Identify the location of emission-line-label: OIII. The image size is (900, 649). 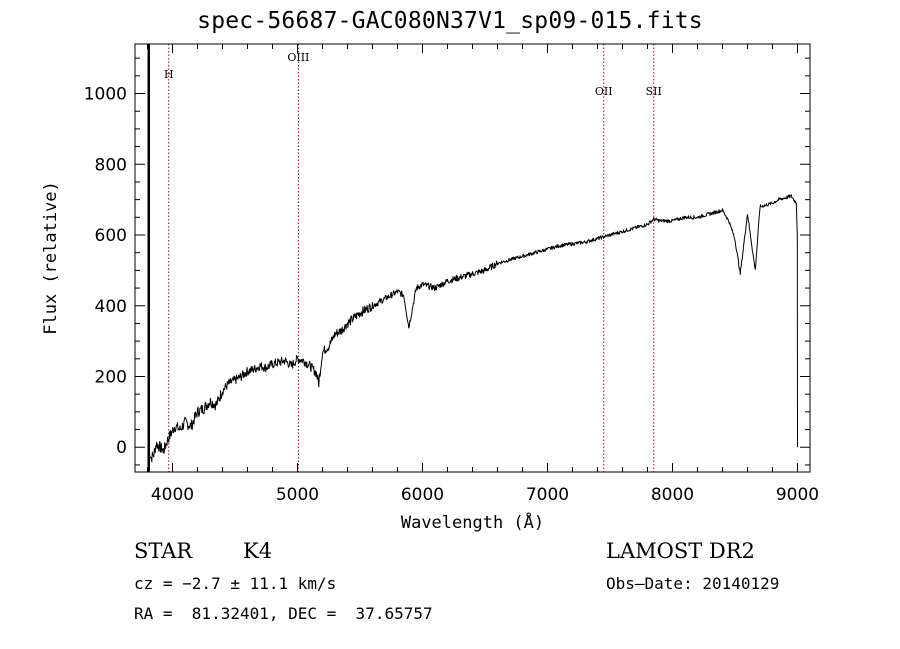
(298, 57).